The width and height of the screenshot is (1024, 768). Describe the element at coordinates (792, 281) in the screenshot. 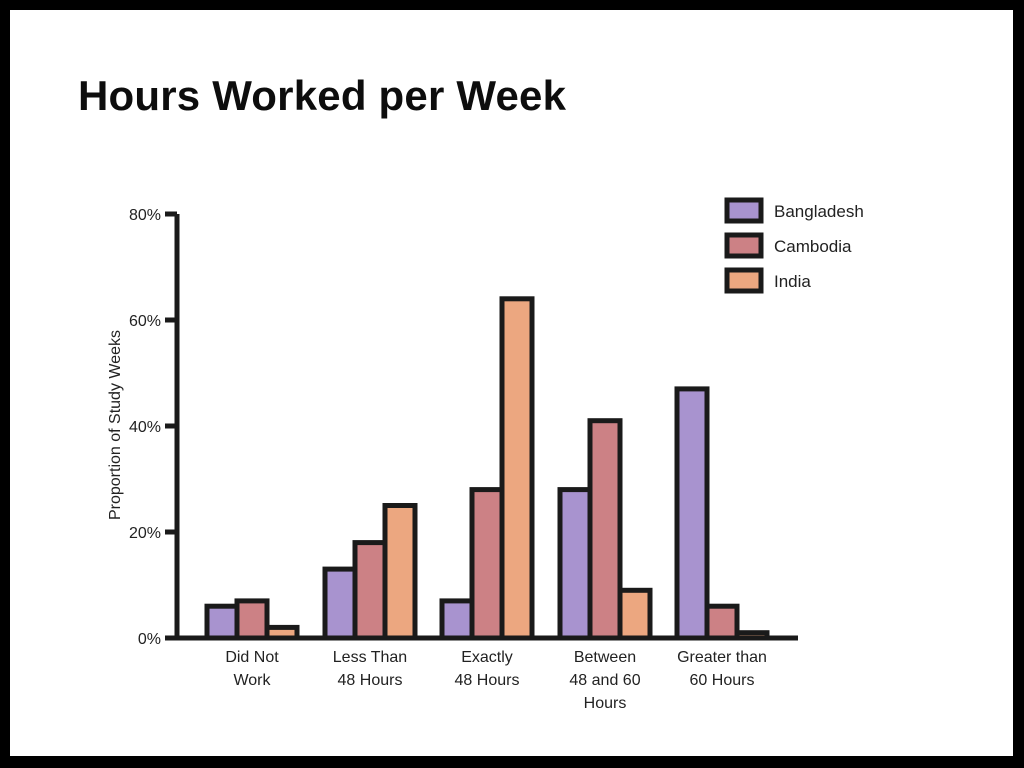

I see `legend-label-india: India` at that location.